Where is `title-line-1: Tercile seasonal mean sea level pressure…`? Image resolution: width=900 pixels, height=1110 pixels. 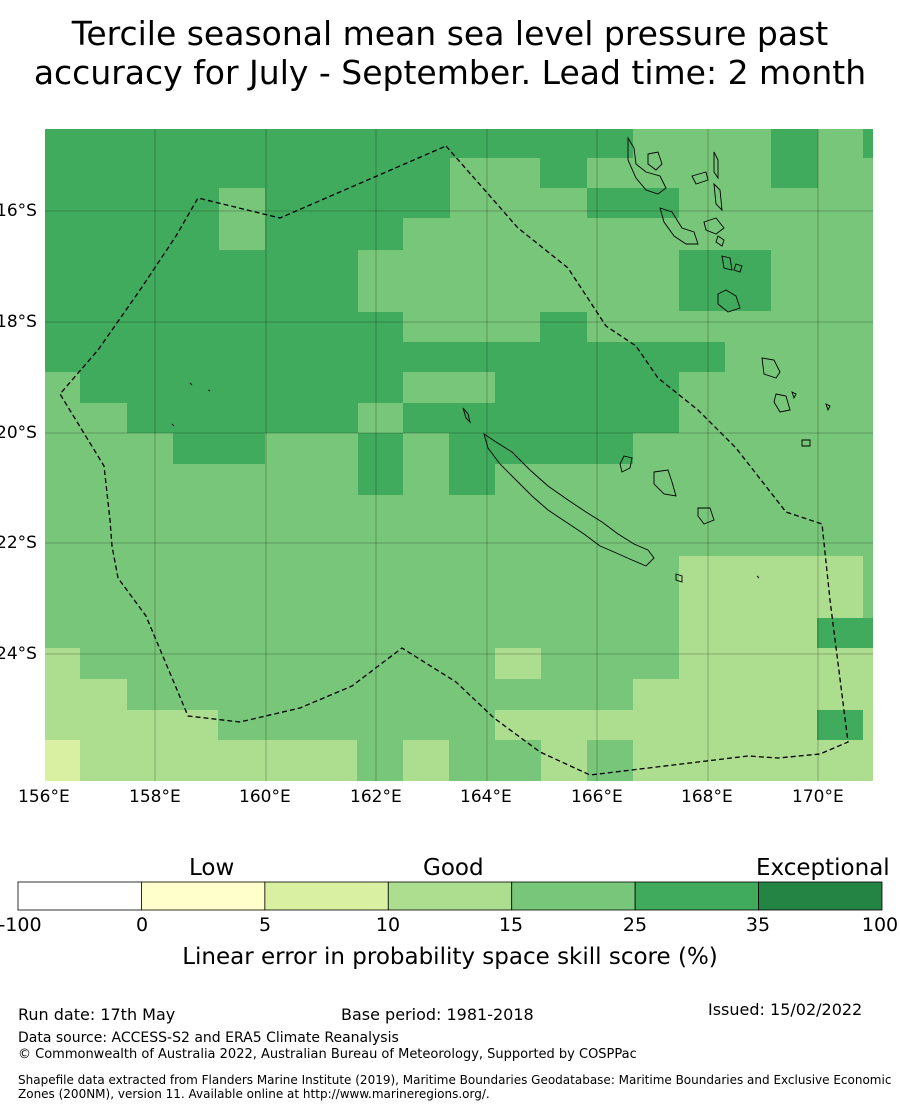
title-line-1: Tercile seasonal mean sea level pressure… is located at coordinates (450, 33).